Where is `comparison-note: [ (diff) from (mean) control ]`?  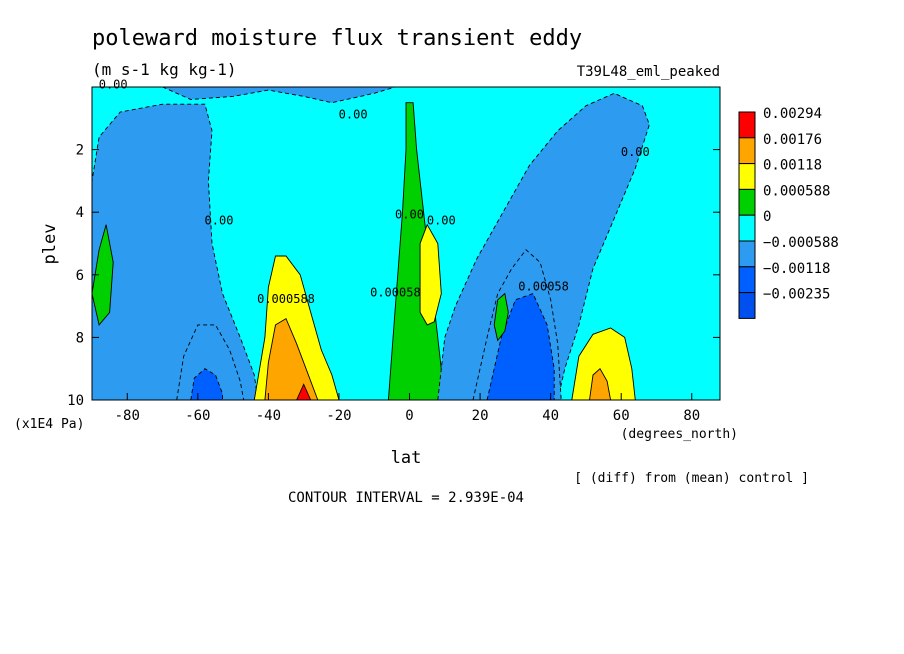
comparison-note: [ (diff) from (mean) control ] is located at coordinates (691, 478).